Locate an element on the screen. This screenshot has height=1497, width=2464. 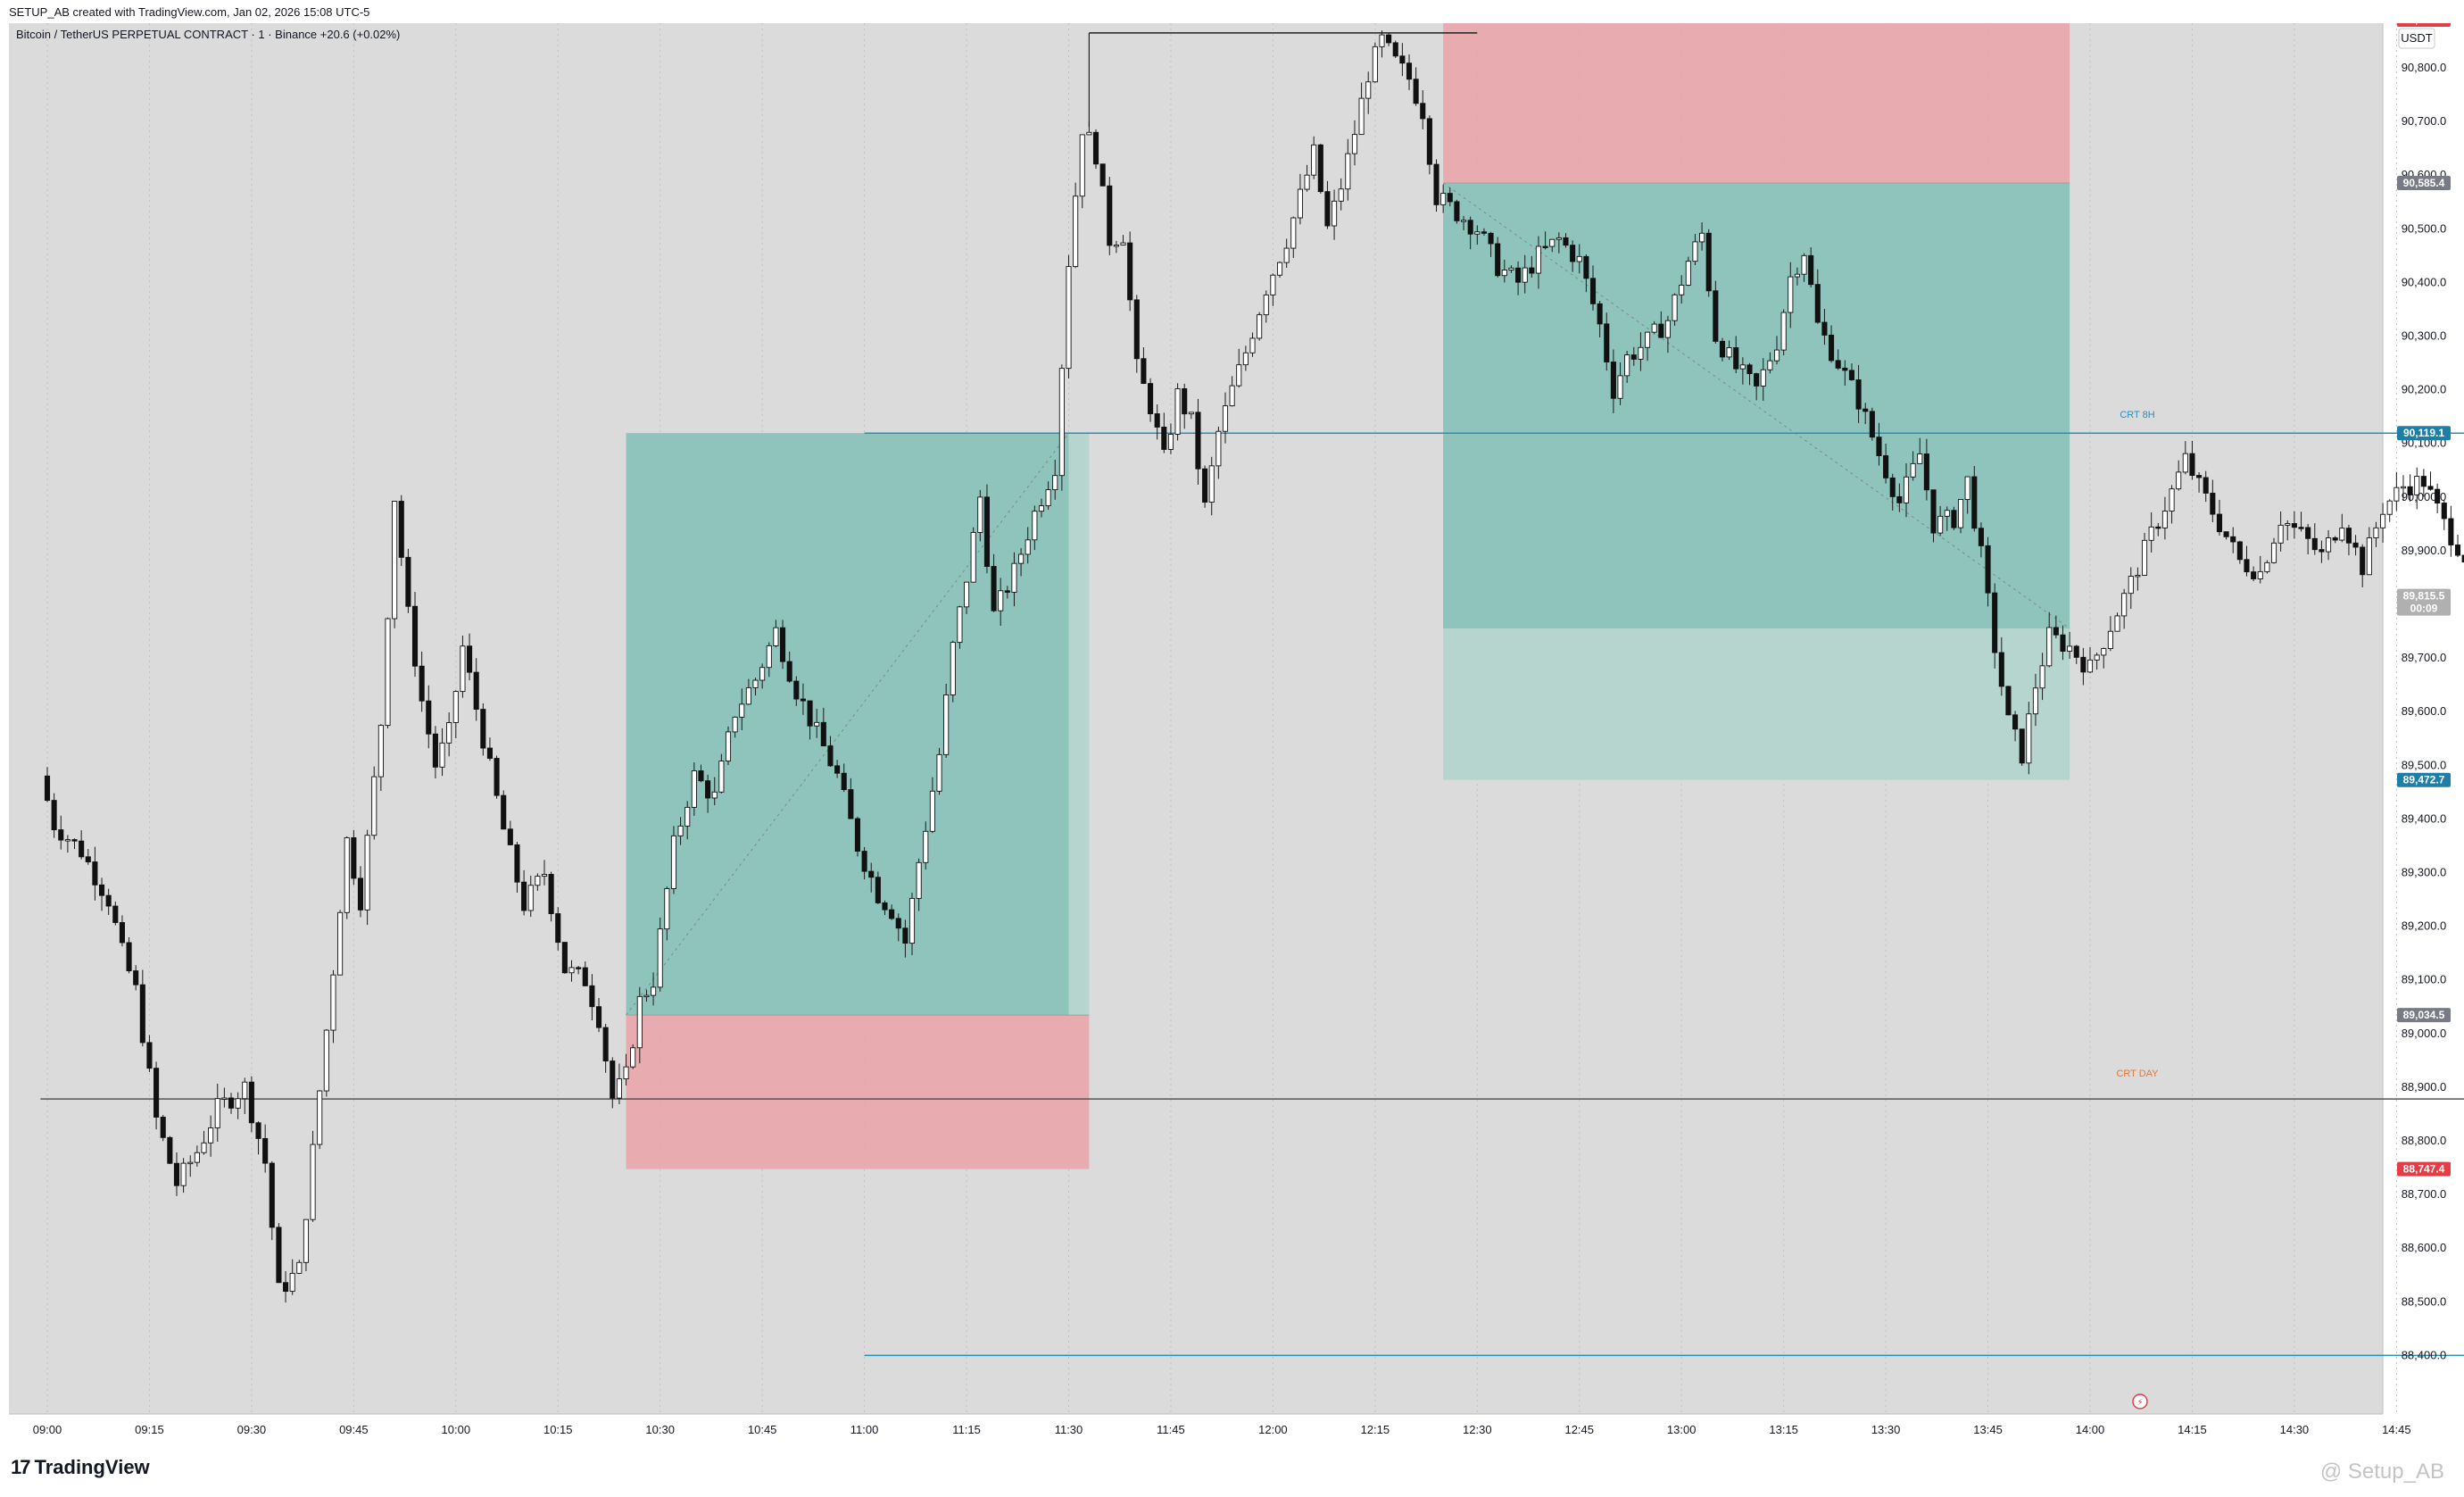
time-tick-label: 14:45 is located at coordinates (2396, 1429).